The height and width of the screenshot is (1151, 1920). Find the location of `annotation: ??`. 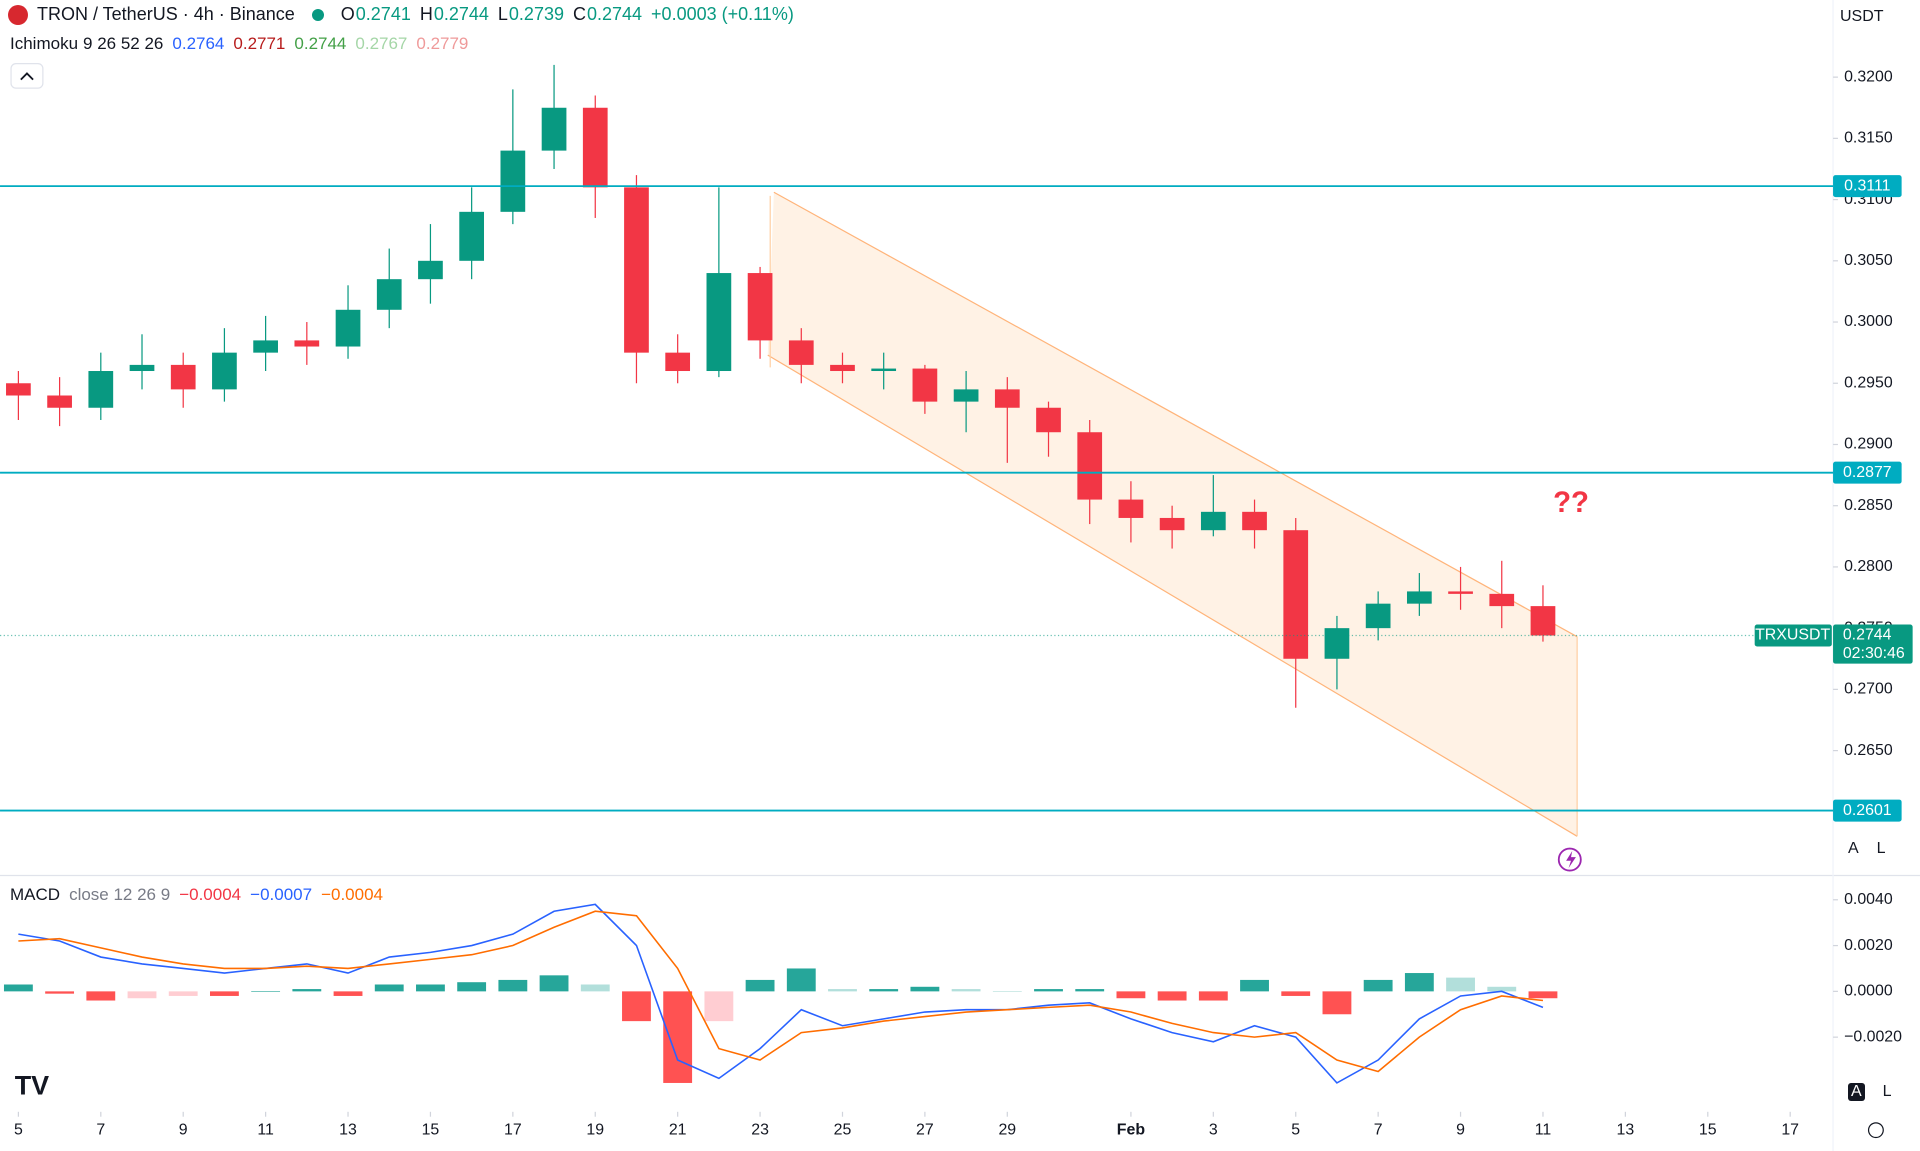

annotation: ?? is located at coordinates (1571, 502).